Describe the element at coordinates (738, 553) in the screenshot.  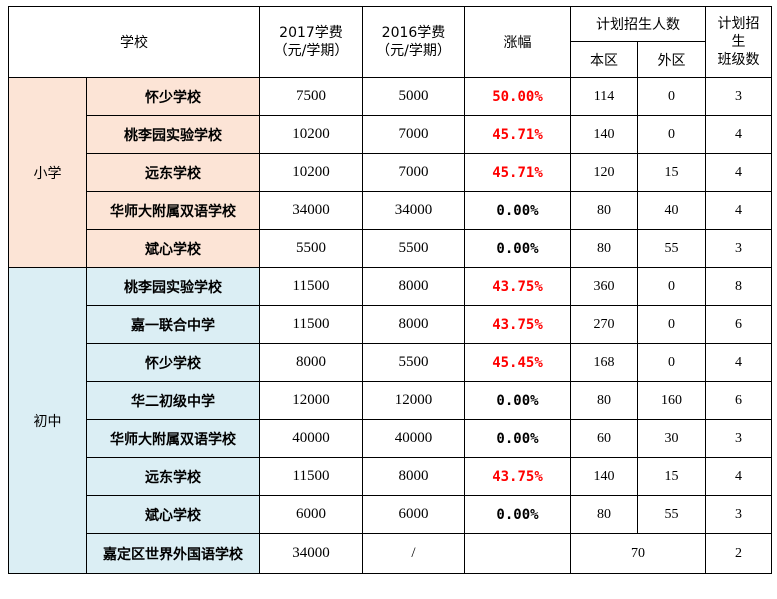
I see `class-count: 2` at that location.